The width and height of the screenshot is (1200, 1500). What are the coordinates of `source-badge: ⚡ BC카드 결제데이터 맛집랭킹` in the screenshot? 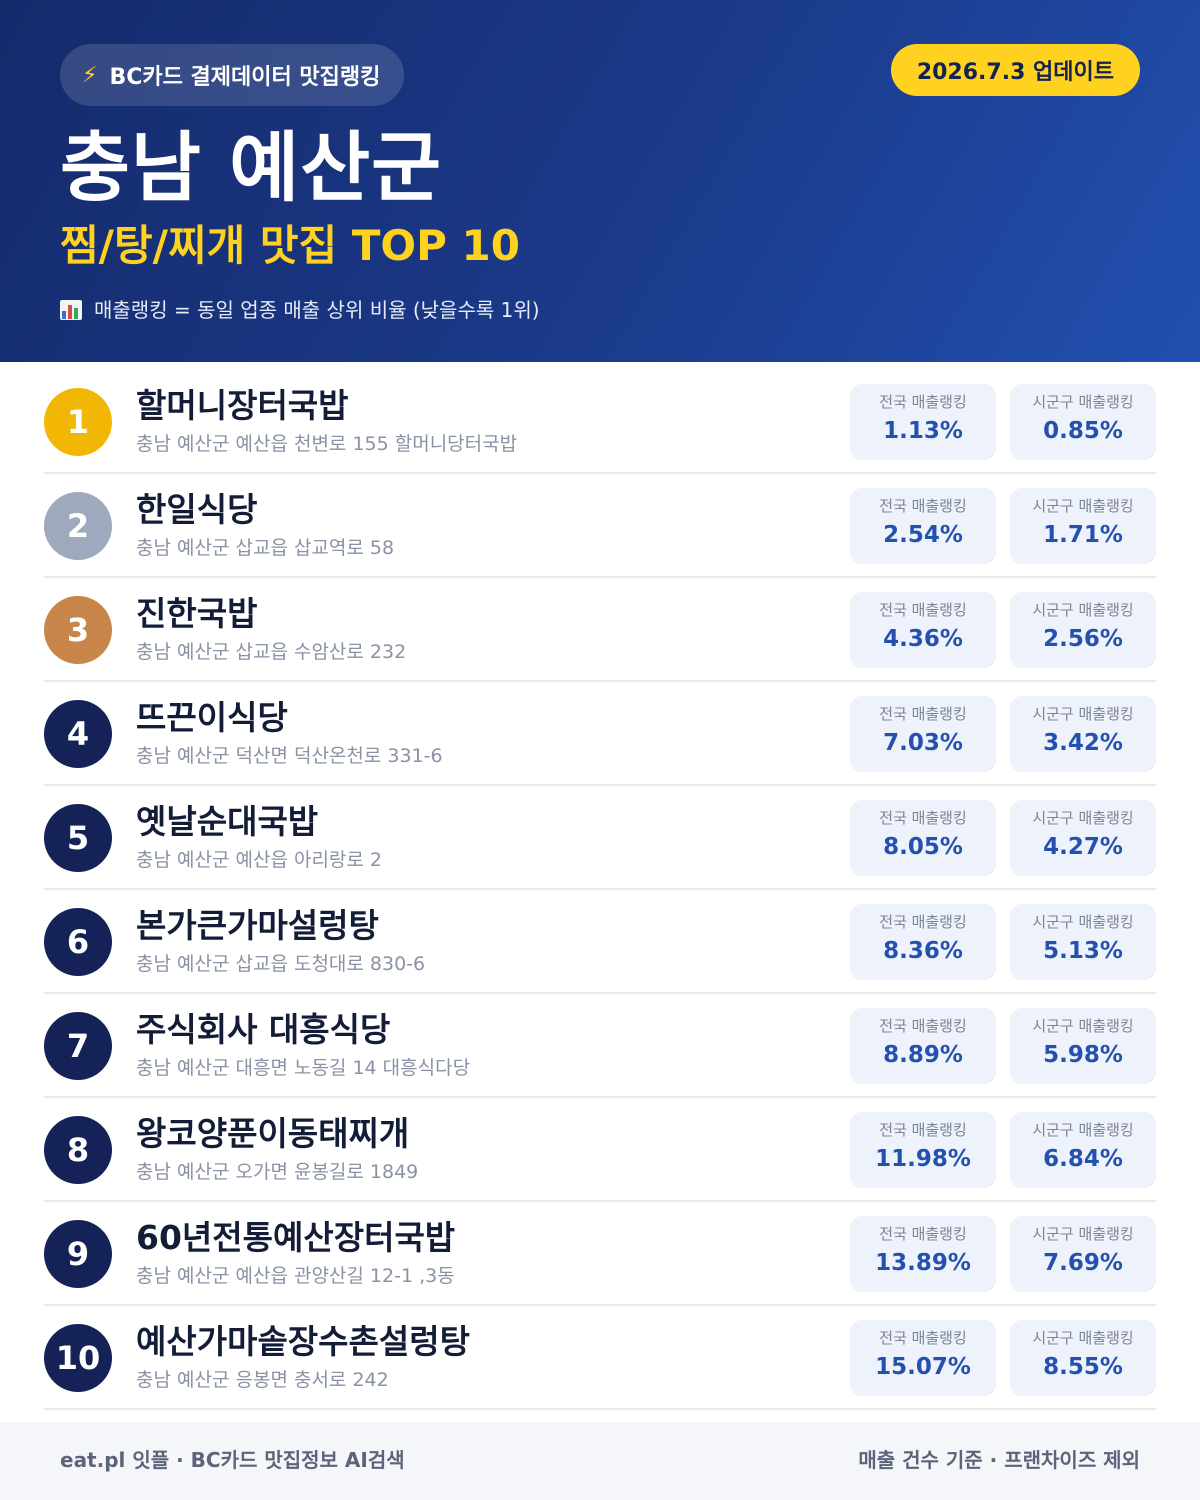 It's located at (232, 75).